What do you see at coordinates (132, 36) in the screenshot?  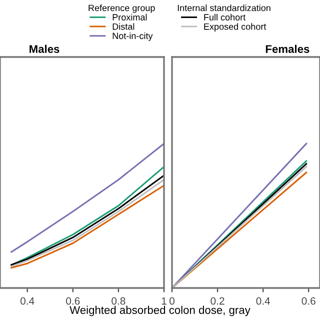 I see `legend-label: Not-in-city` at bounding box center [132, 36].